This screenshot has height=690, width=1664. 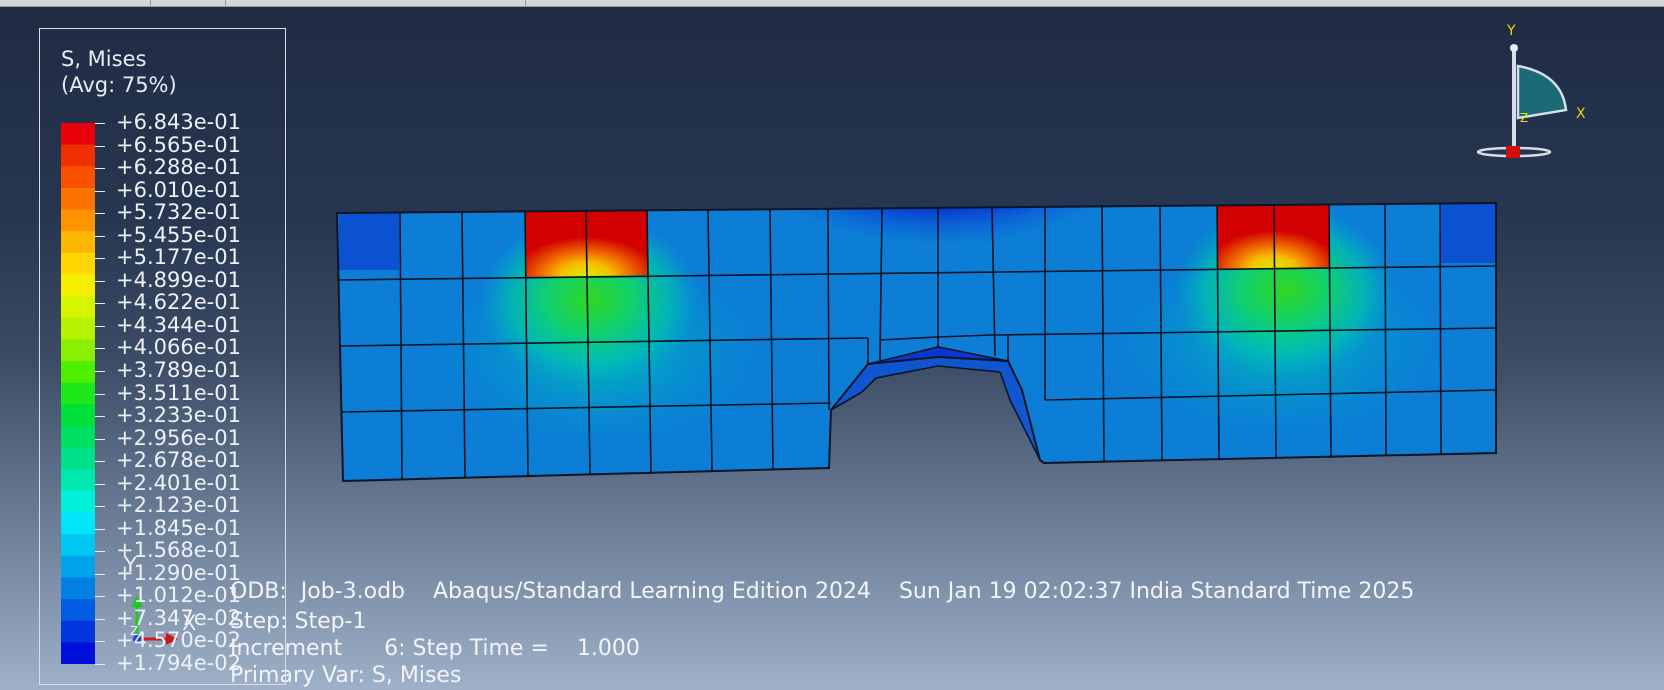 I want to click on legend-value-label: +6.843e-01, so click(x=178, y=122).